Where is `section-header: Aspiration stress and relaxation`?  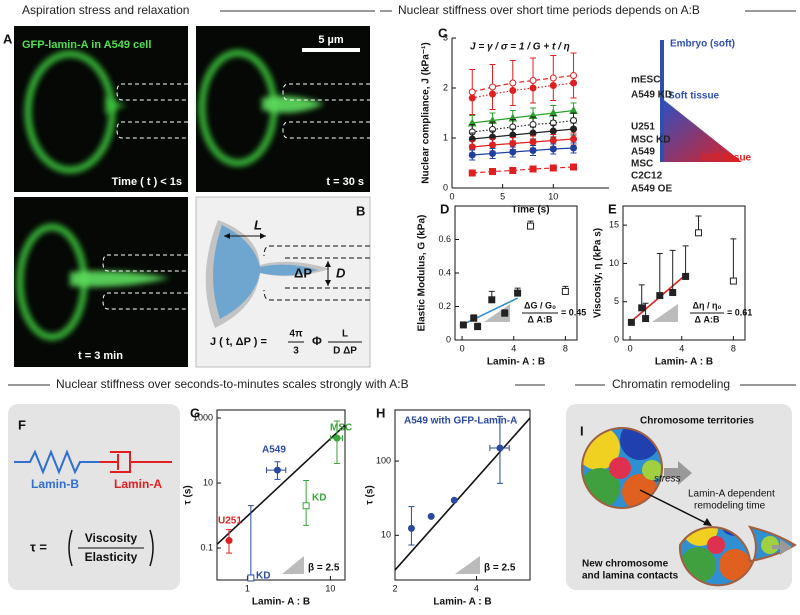 section-header: Aspiration stress and relaxation is located at coordinates (105, 10).